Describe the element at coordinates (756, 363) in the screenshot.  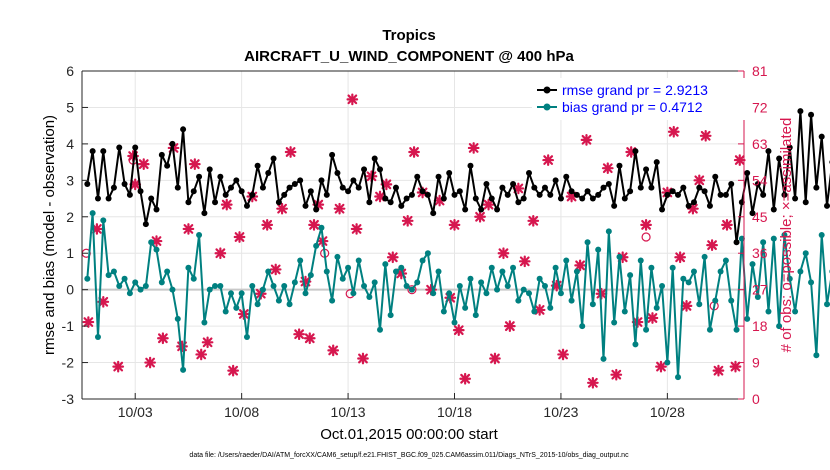
I see `y-tick-label-right: 9` at that location.